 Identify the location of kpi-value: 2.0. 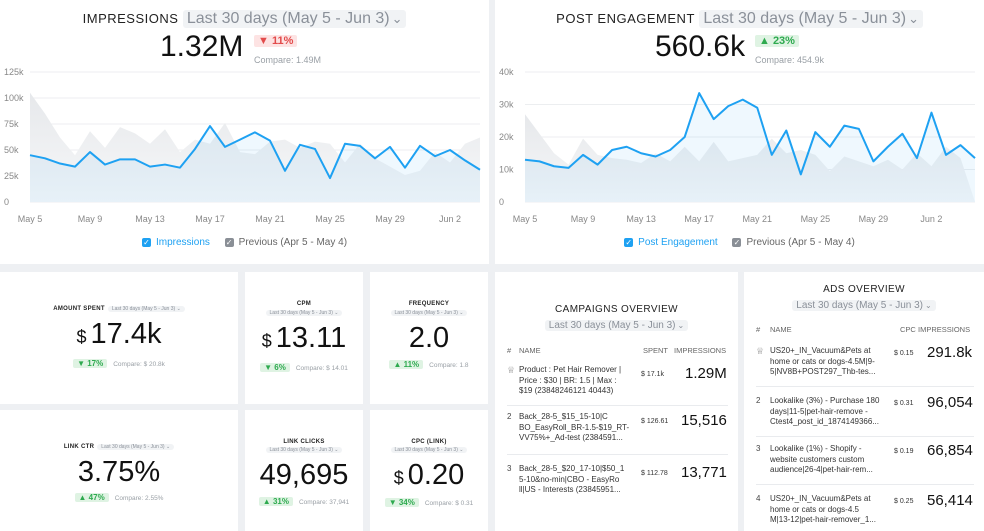
(429, 338).